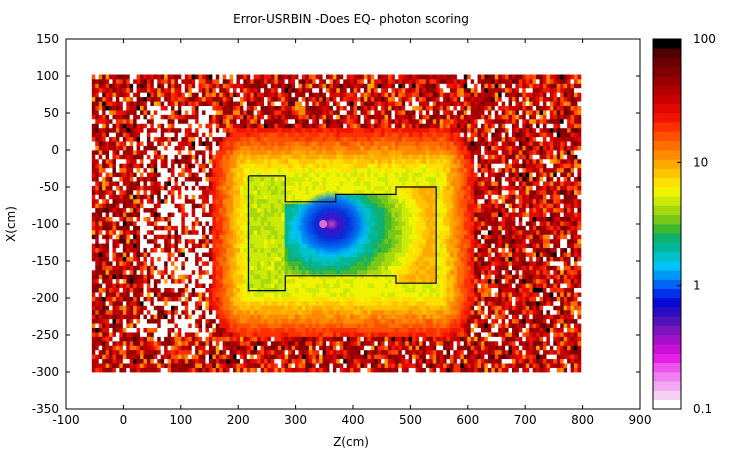 This screenshot has height=452, width=753. Describe the element at coordinates (45, 372) in the screenshot. I see `y-tick-label: -300` at that location.